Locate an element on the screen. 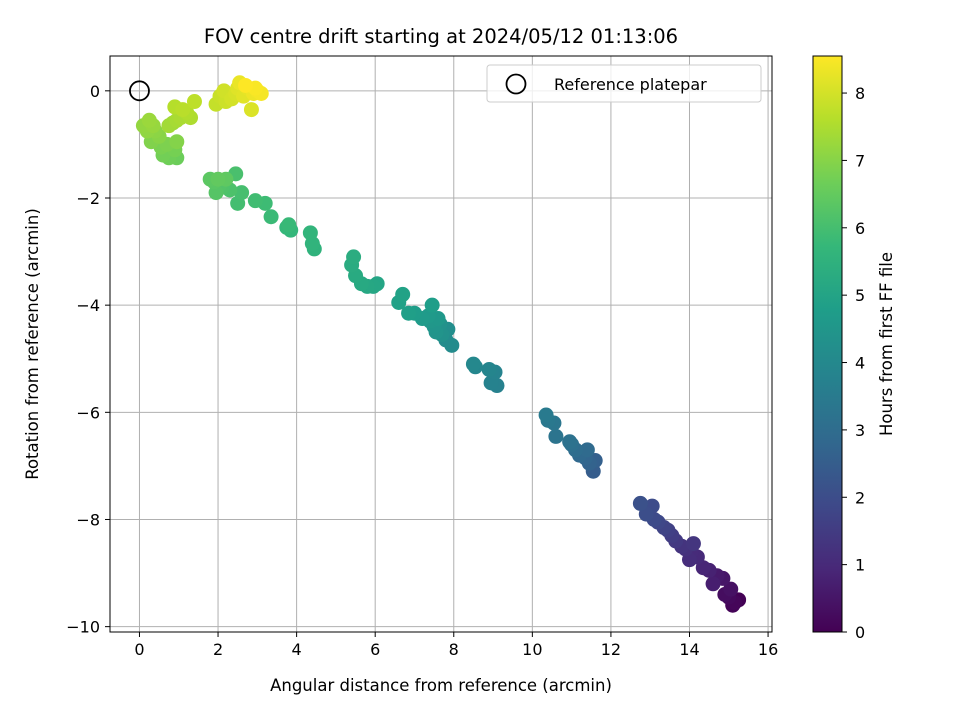 Image resolution: width=960 pixels, height=720 pixels. colorbar-tick-label: 2 is located at coordinates (860, 497).